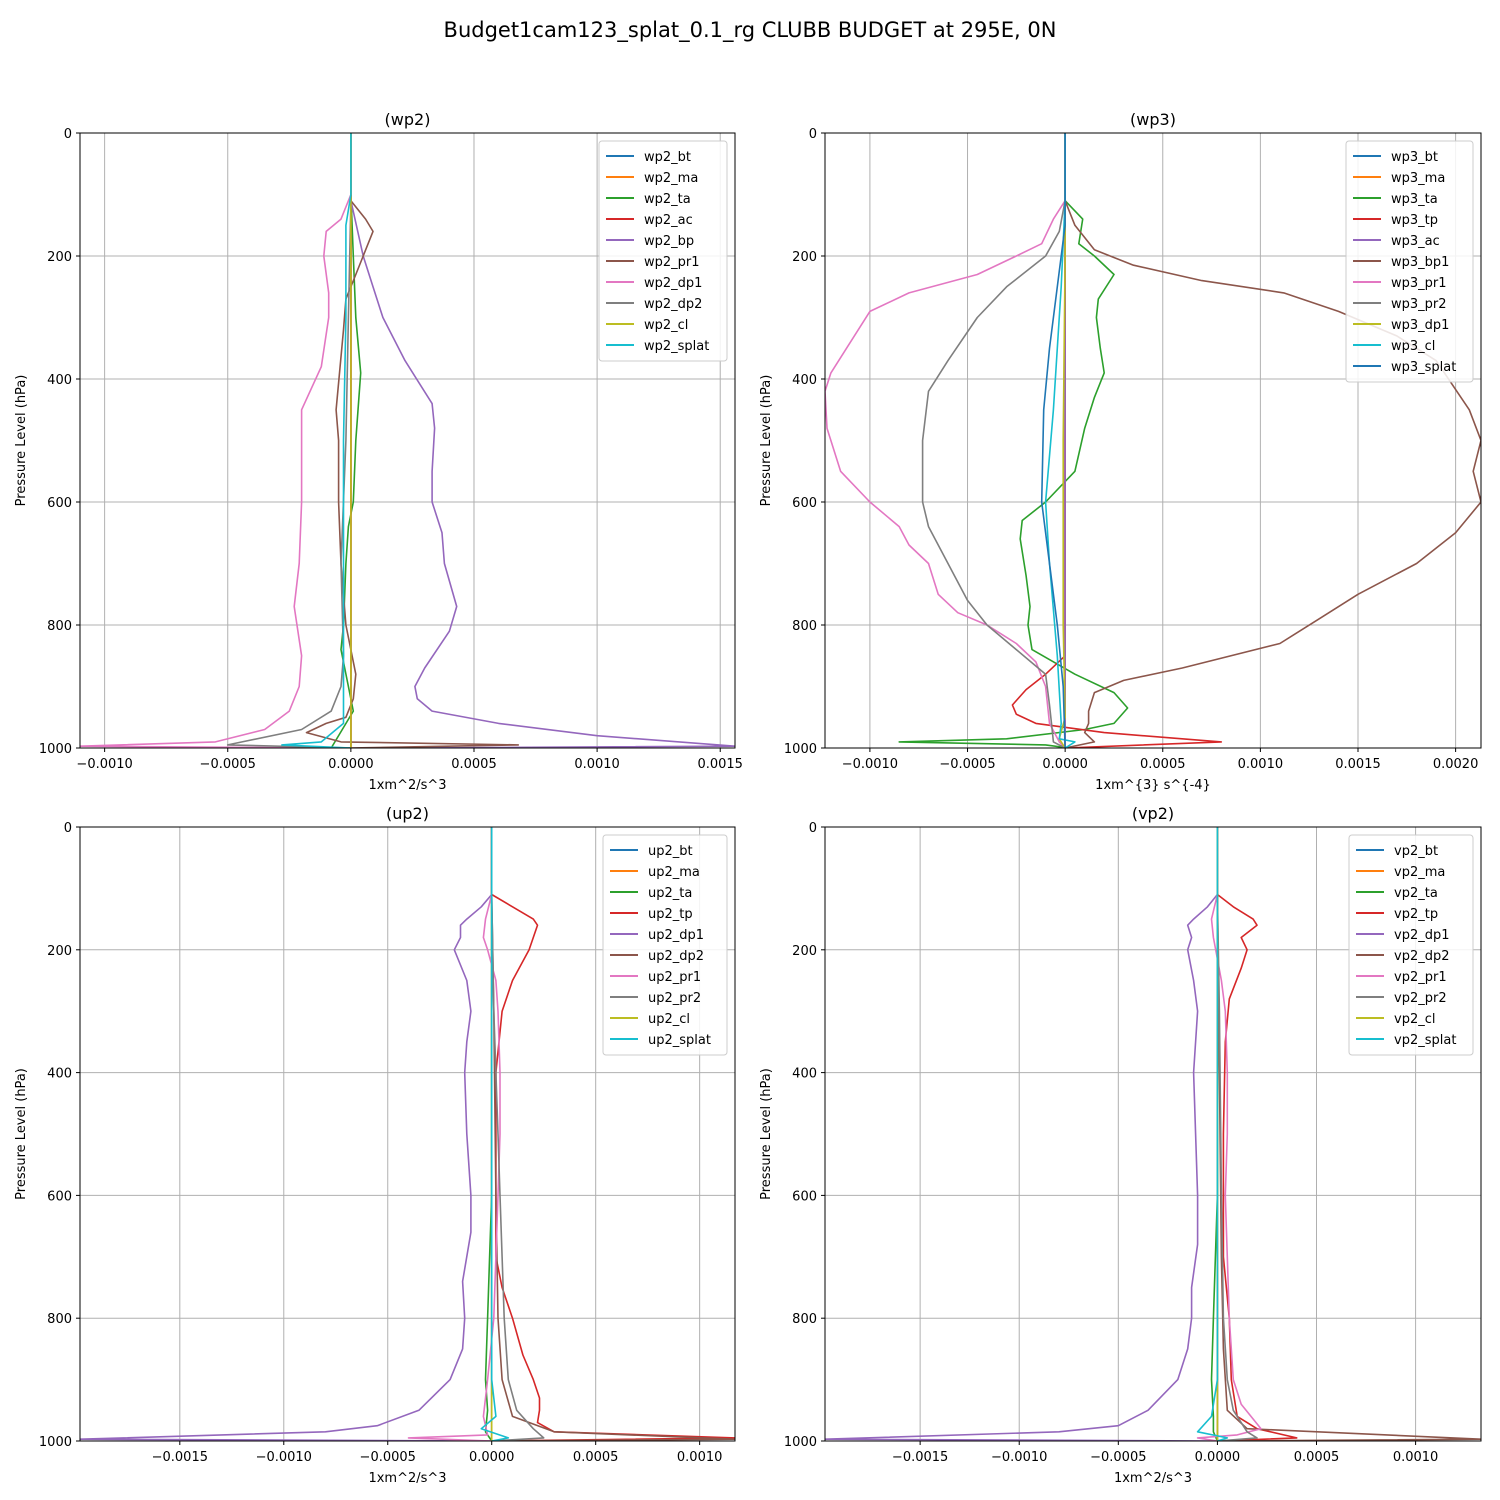 The image size is (1500, 1500). Describe the element at coordinates (668, 220) in the screenshot. I see `legend-label: wp2_ac` at that location.